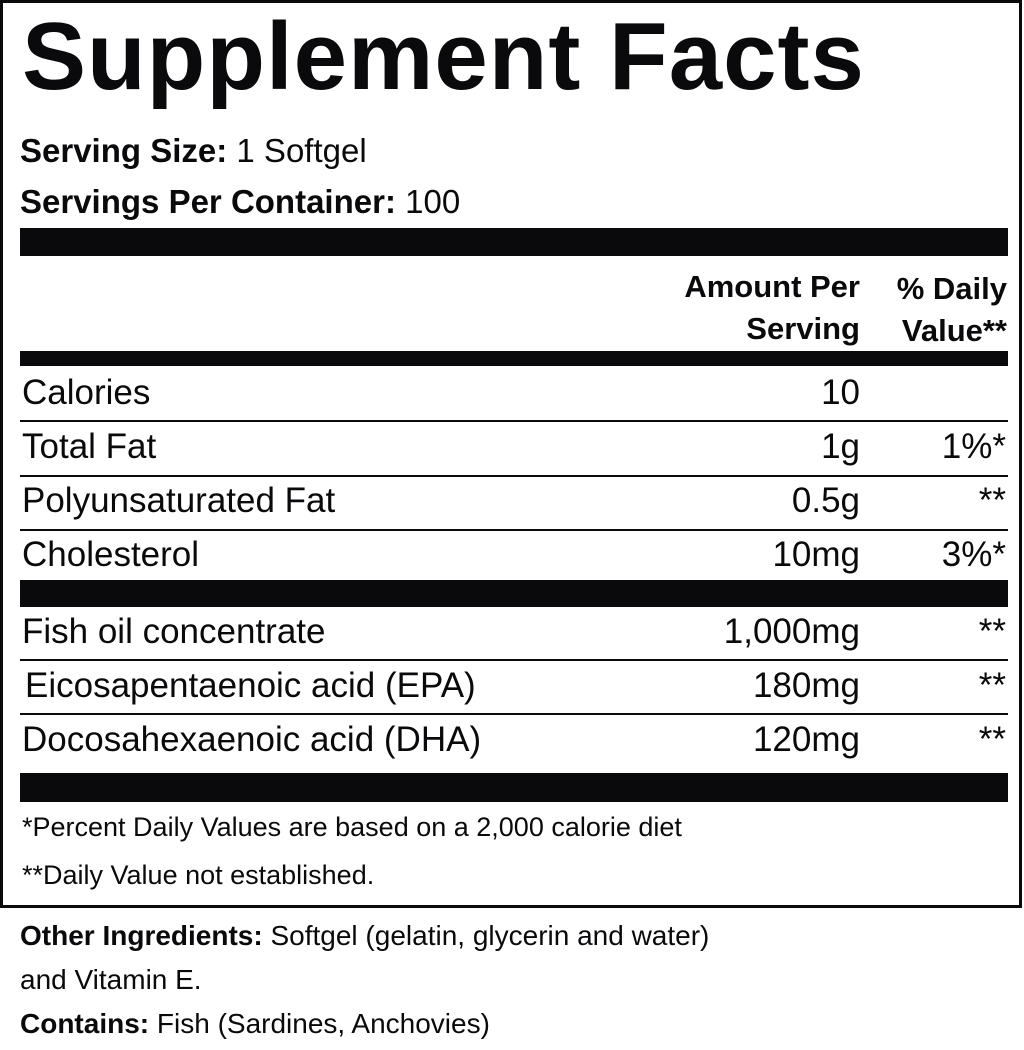 The image size is (1024, 1050). Describe the element at coordinates (514, 686) in the screenshot. I see `ingredient-row: Eicosapentaenoic acid (EPA) 180mg **` at that location.